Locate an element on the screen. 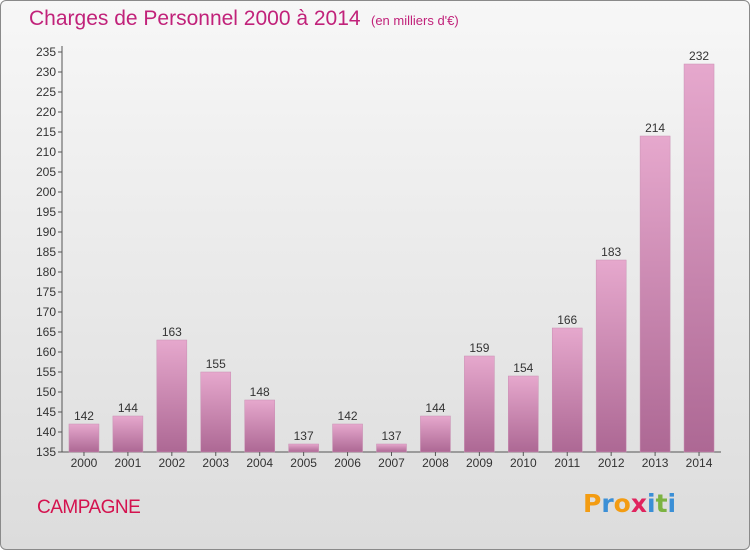  chart-unit: (en milliers d'€) is located at coordinates (415, 20).